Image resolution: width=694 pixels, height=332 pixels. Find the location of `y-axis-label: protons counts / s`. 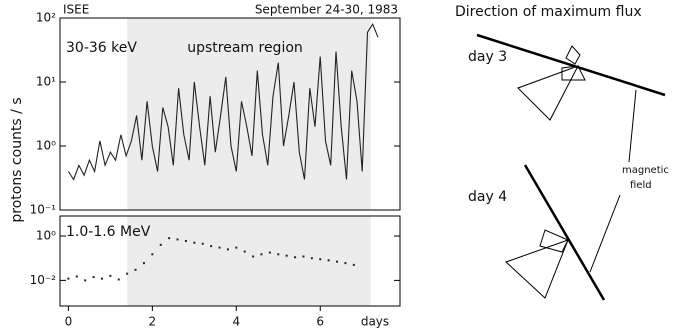

y-axis-label: protons counts / s is located at coordinates (17, 159).